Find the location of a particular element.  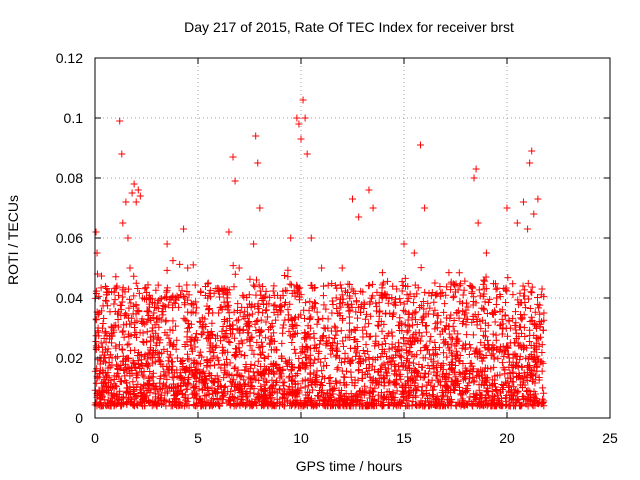

y-axis-label: ROTI / TECUs is located at coordinates (13, 240).